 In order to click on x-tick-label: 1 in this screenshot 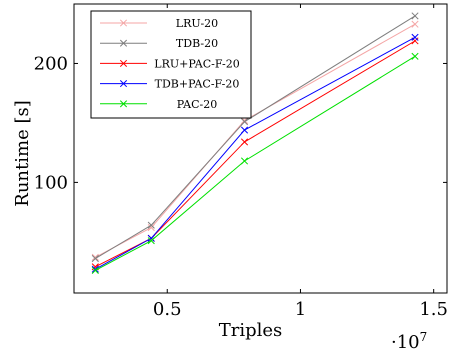, I will do `click(300, 309)`.